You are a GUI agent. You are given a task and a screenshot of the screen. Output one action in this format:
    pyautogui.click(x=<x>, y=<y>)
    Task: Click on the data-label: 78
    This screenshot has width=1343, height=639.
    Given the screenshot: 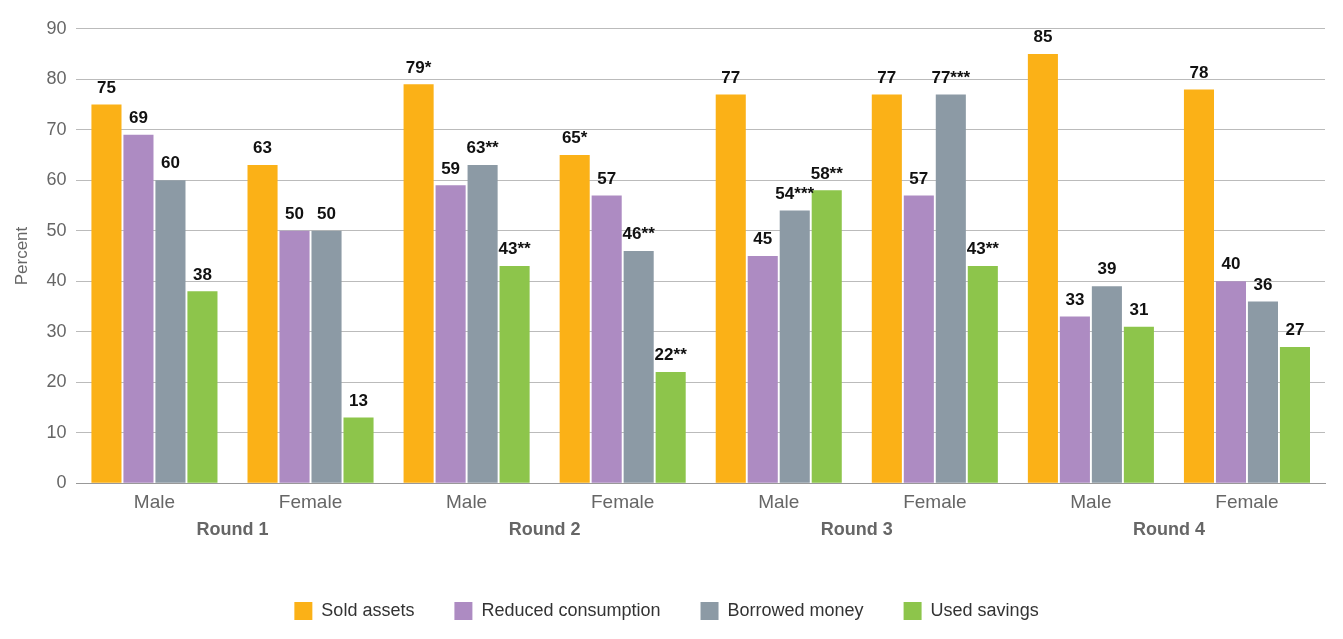 What is the action you would take?
    pyautogui.click(x=1199, y=72)
    